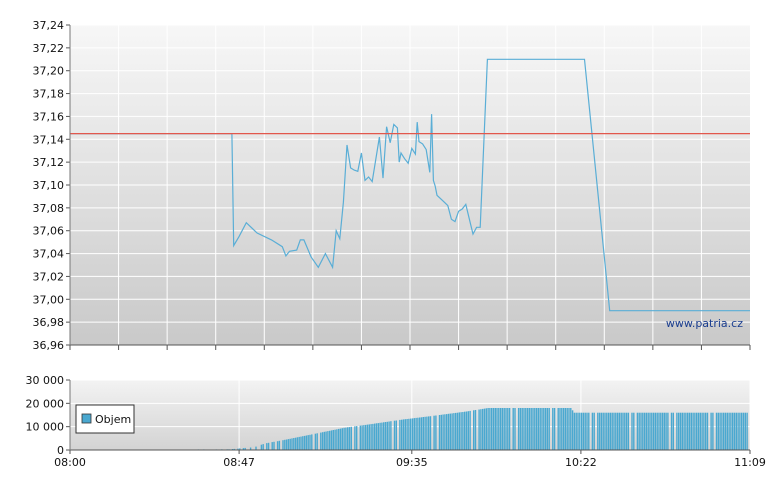 The width and height of the screenshot is (780, 494). Describe the element at coordinates (49, 162) in the screenshot. I see `price-y-tick-label: 37,12` at that location.